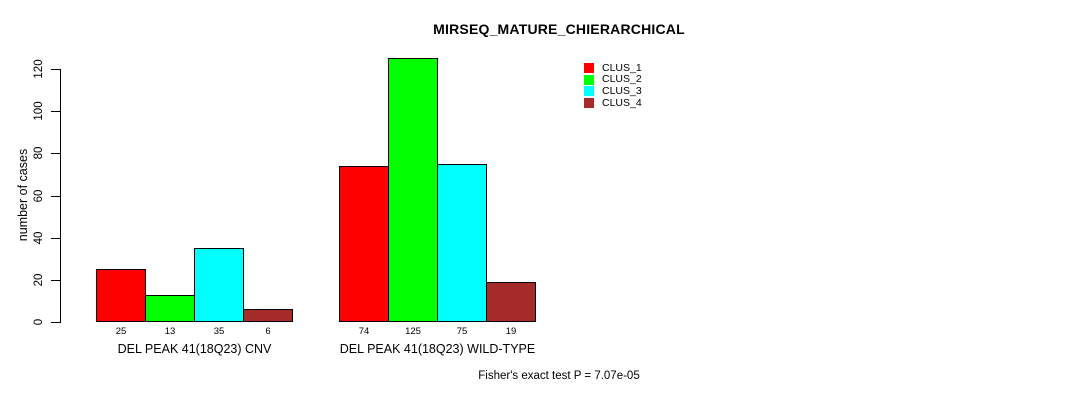  What do you see at coordinates (219, 331) in the screenshot?
I see `bar-value-label: 35` at bounding box center [219, 331].